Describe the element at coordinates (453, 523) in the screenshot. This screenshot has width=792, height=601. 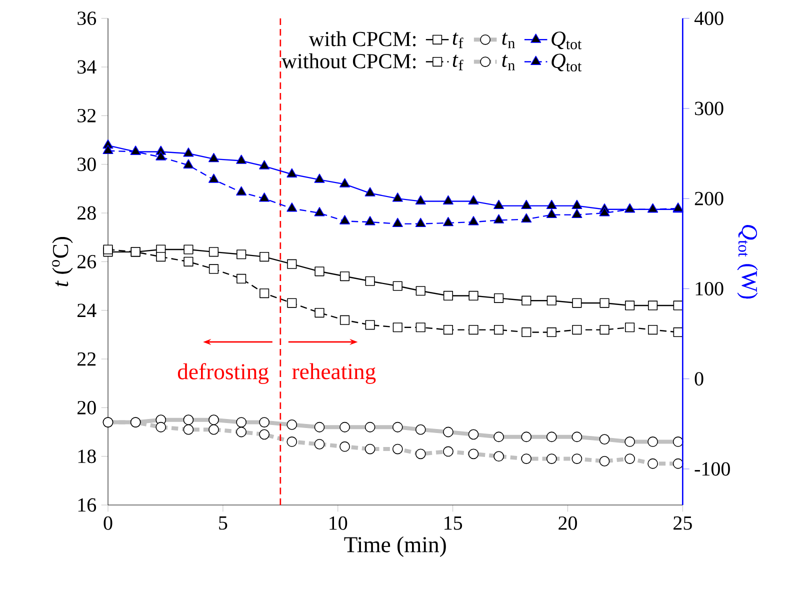
I see `x-tick-label: 15` at that location.